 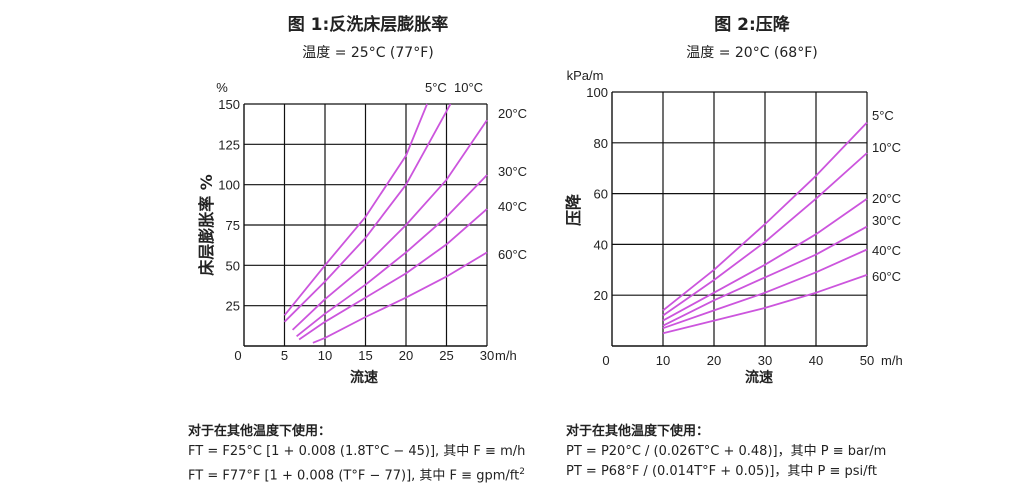 What do you see at coordinates (886, 250) in the screenshot?
I see `chart2-series-label: 40°C` at bounding box center [886, 250].